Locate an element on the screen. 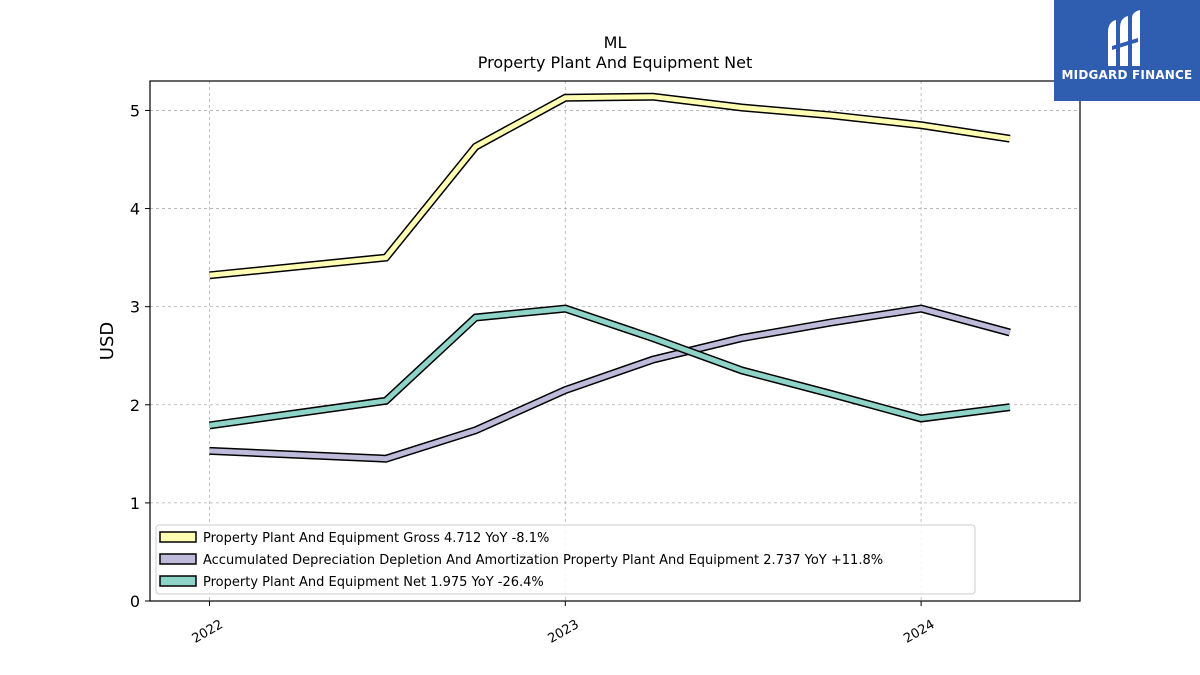 Image resolution: width=1200 pixels, height=675 pixels. y-tick-label: 5 is located at coordinates (135, 110).